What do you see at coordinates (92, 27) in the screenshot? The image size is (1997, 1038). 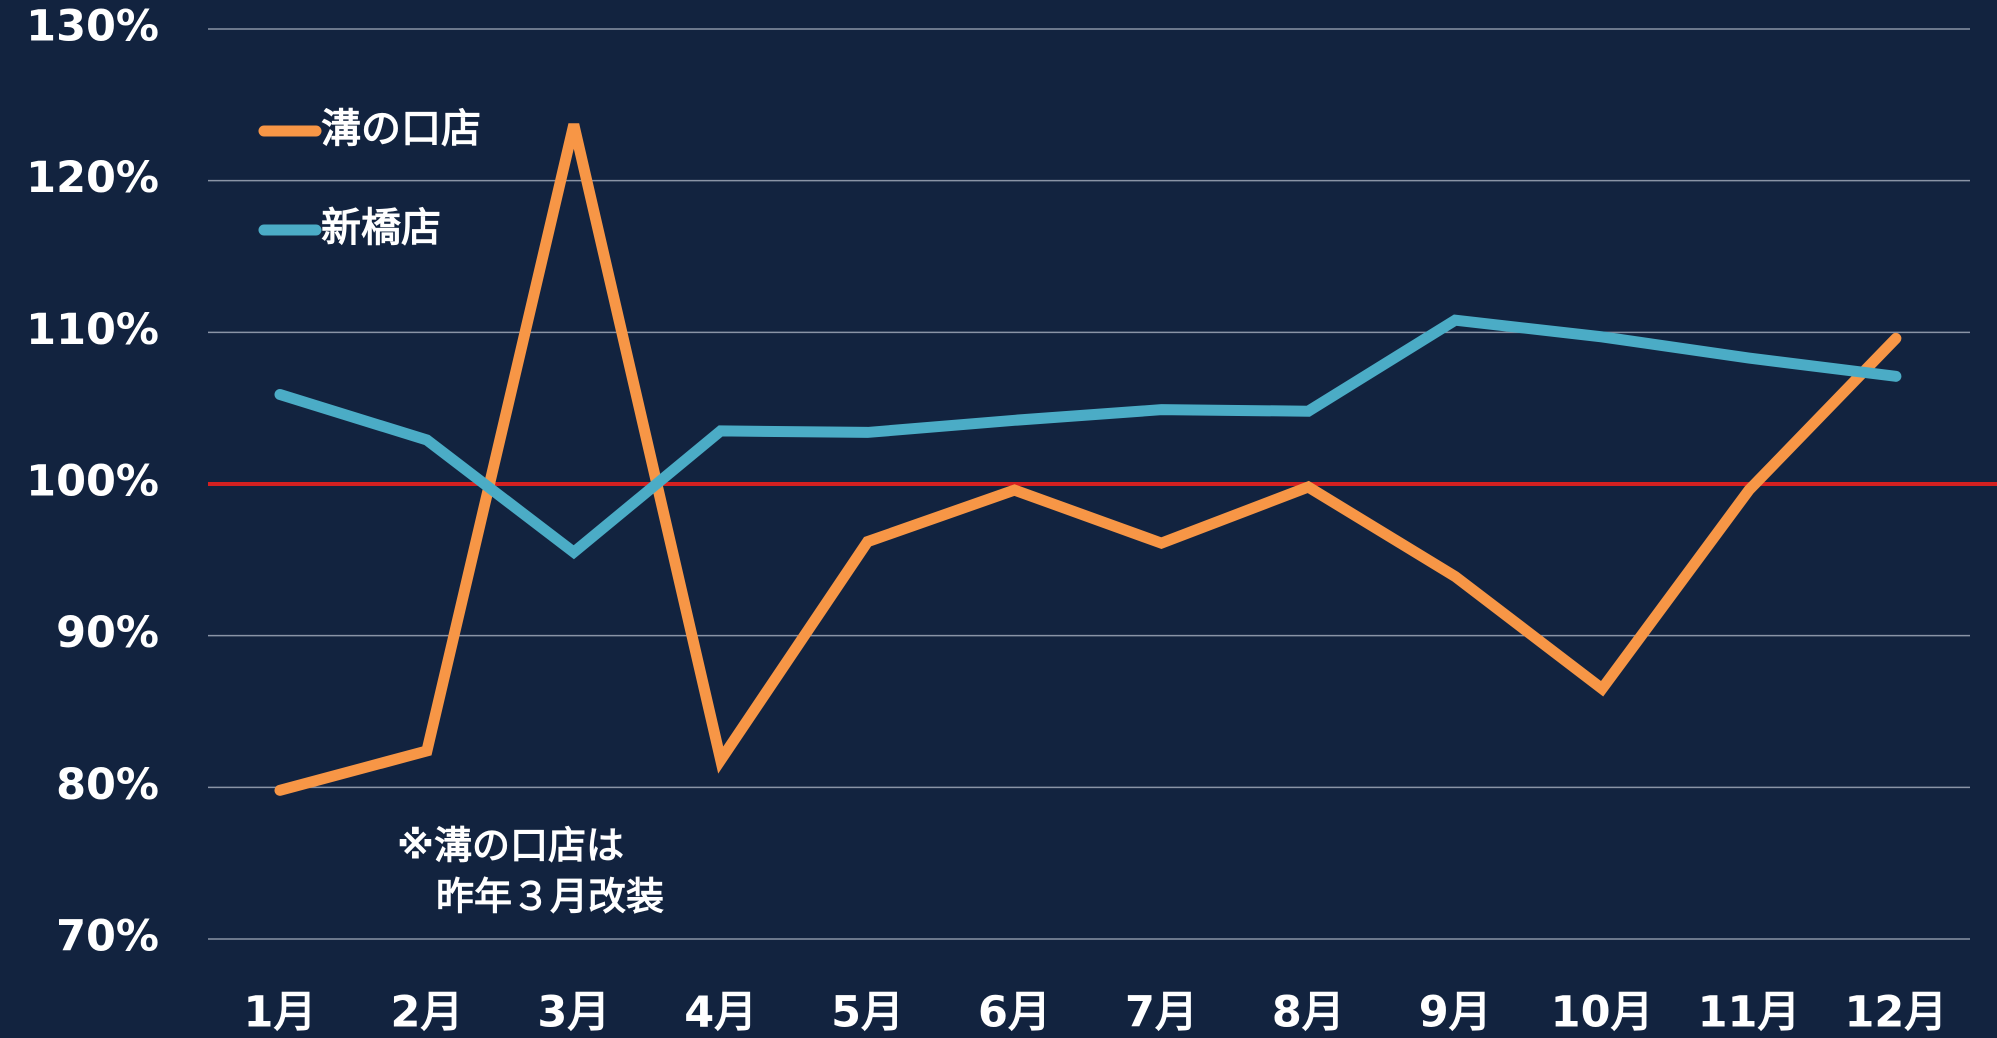 I see `y-tick-label: 130%` at bounding box center [92, 27].